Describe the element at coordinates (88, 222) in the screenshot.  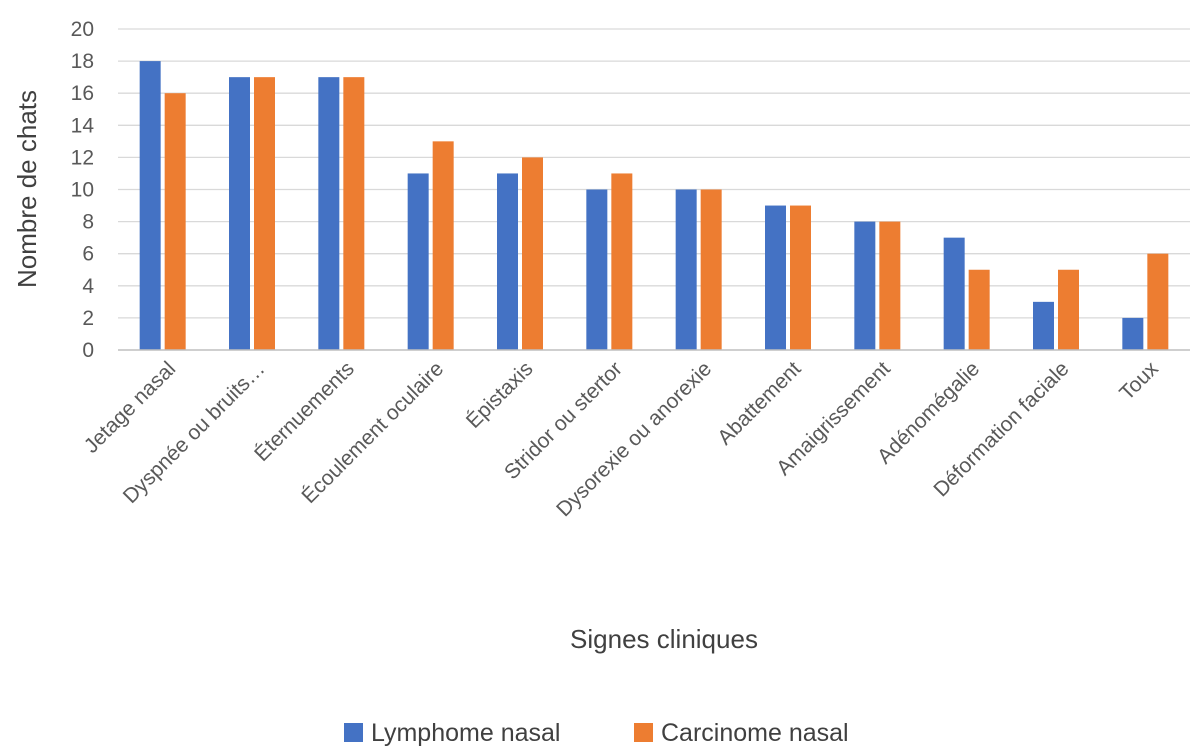
I see `y-tick-label: 8` at that location.